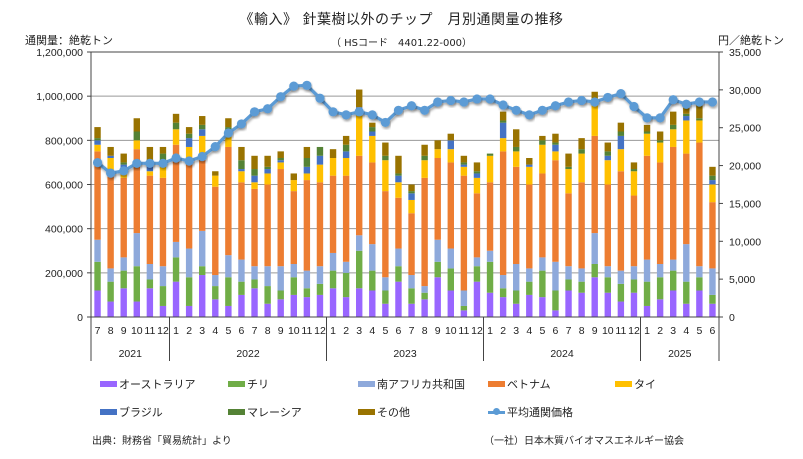 The height and width of the screenshot is (459, 803). Describe the element at coordinates (393, 412) in the screenshot. I see `legend-label: その他` at that location.